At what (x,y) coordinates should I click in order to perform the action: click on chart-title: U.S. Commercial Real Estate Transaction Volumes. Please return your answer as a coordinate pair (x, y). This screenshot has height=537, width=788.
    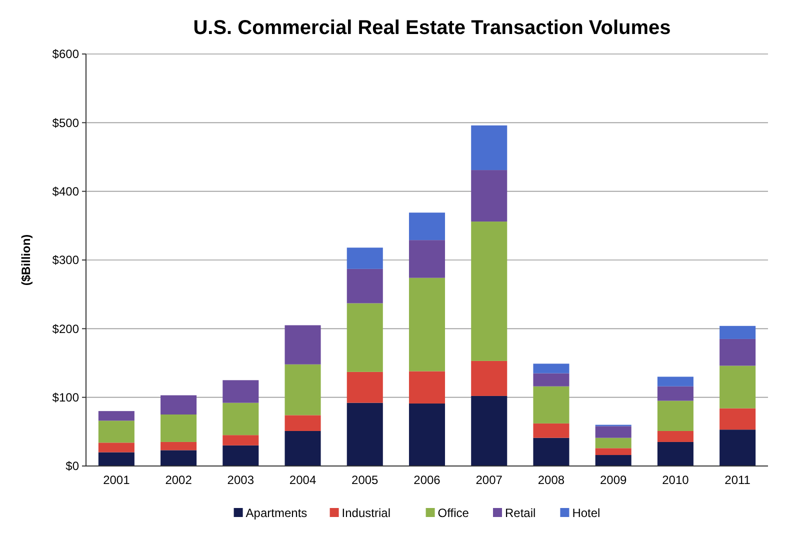
    Looking at the image, I should click on (432, 28).